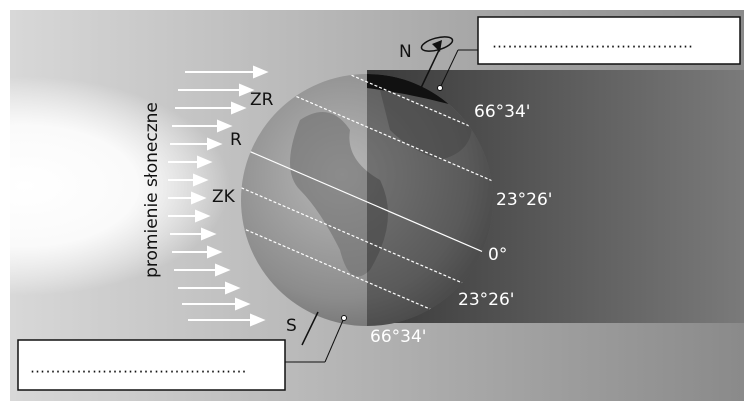 Image resolution: width=744 pixels, height=401 pixels. I want to click on arrows, so click(218, 196).